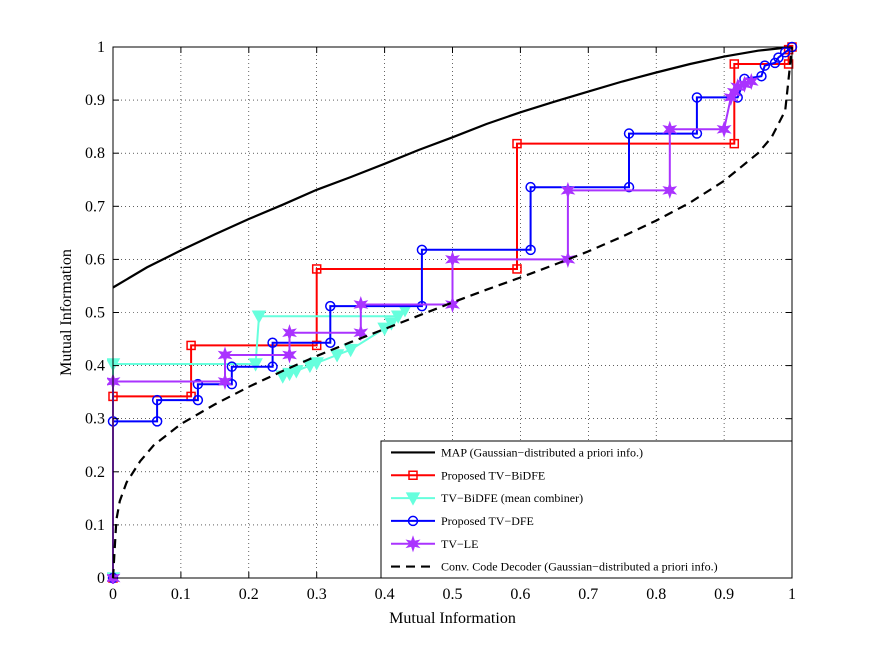 The width and height of the screenshot is (872, 650). I want to click on y-tick-label: 0.4, so click(95, 366).